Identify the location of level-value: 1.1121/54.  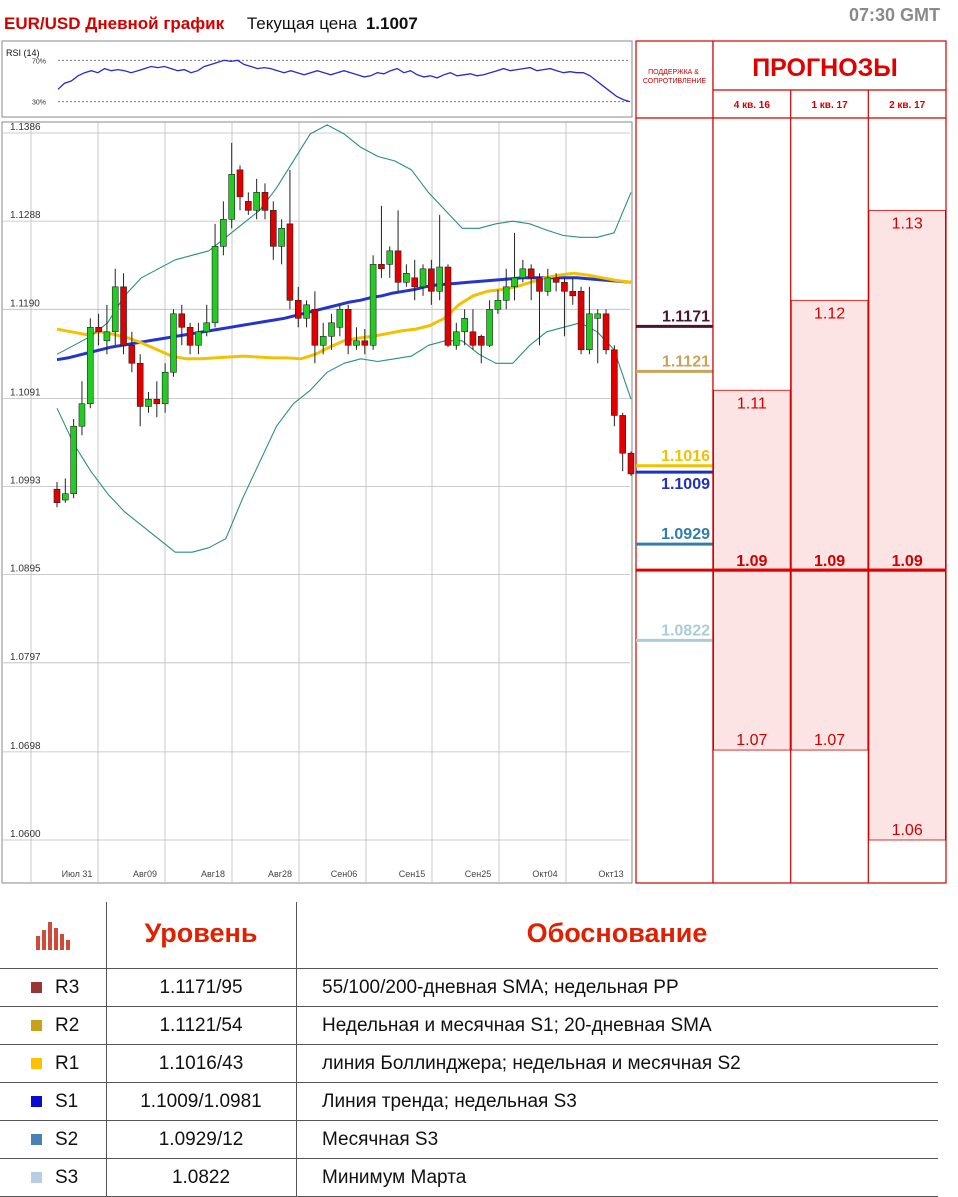
(201, 1025).